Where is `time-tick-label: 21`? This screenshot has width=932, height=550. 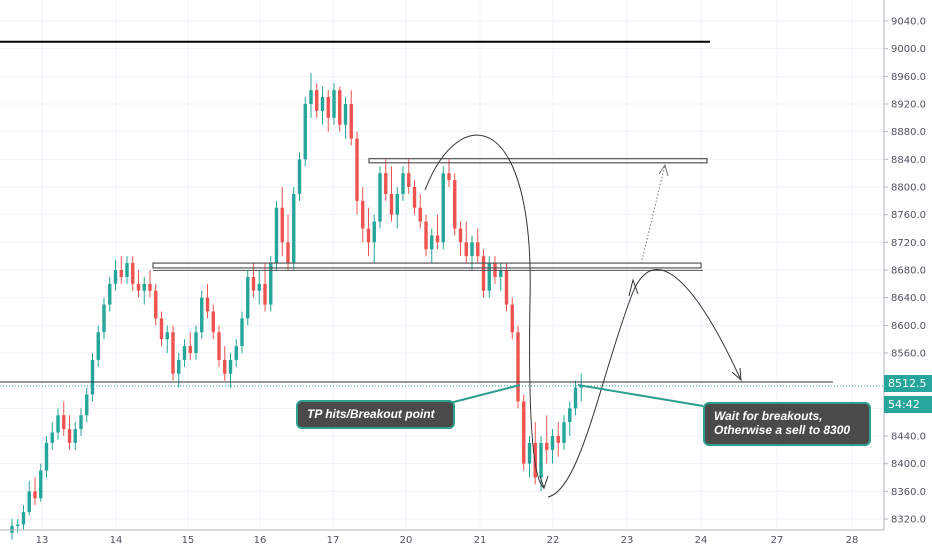
time-tick-label: 21 is located at coordinates (480, 540).